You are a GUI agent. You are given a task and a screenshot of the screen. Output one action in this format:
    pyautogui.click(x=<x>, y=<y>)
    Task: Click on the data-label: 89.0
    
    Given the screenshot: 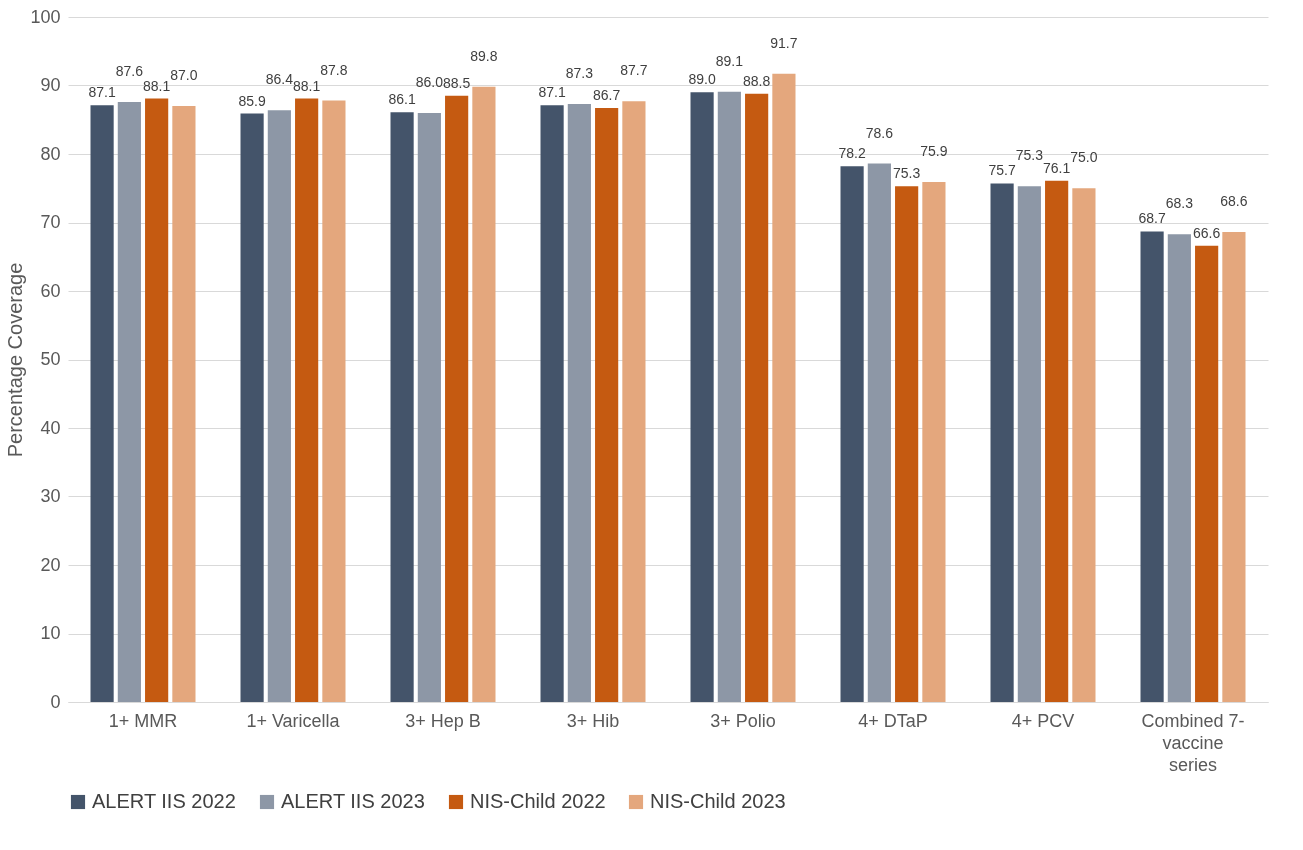 What is the action you would take?
    pyautogui.click(x=702, y=79)
    